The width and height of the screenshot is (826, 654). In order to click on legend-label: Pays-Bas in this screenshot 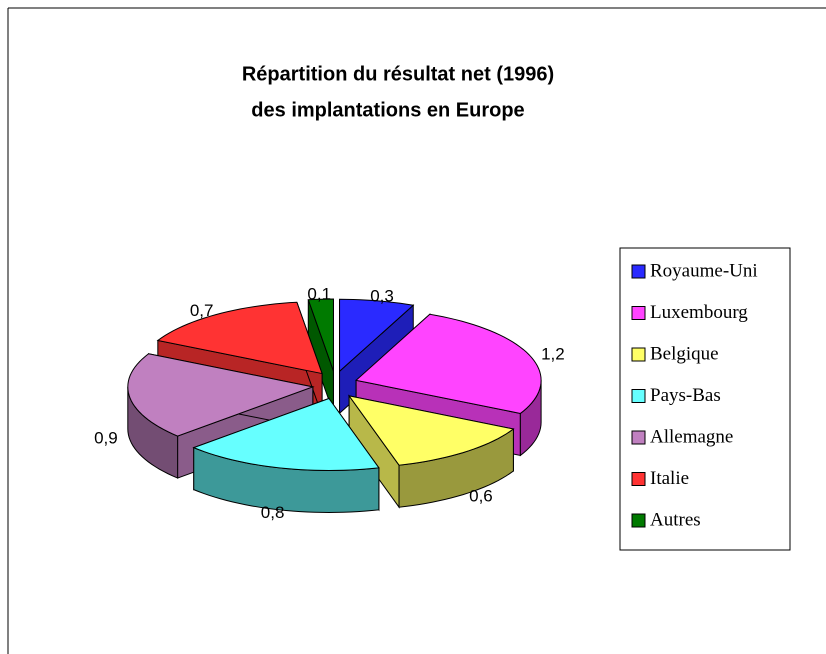, I will do `click(685, 395)`.